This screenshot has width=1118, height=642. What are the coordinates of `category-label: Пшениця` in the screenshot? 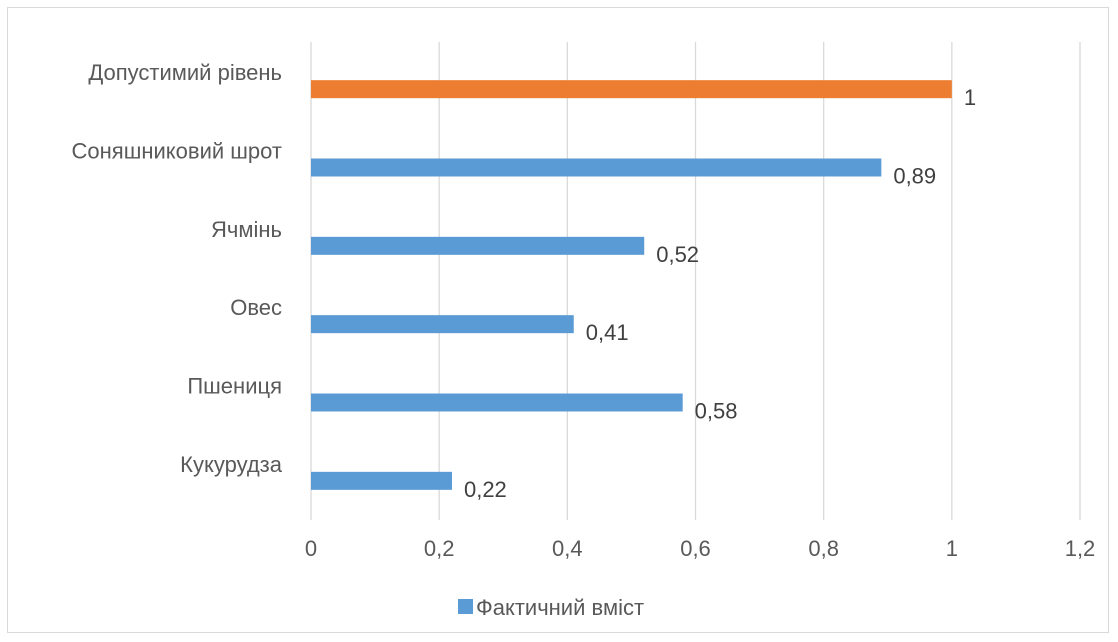 It's located at (234, 386).